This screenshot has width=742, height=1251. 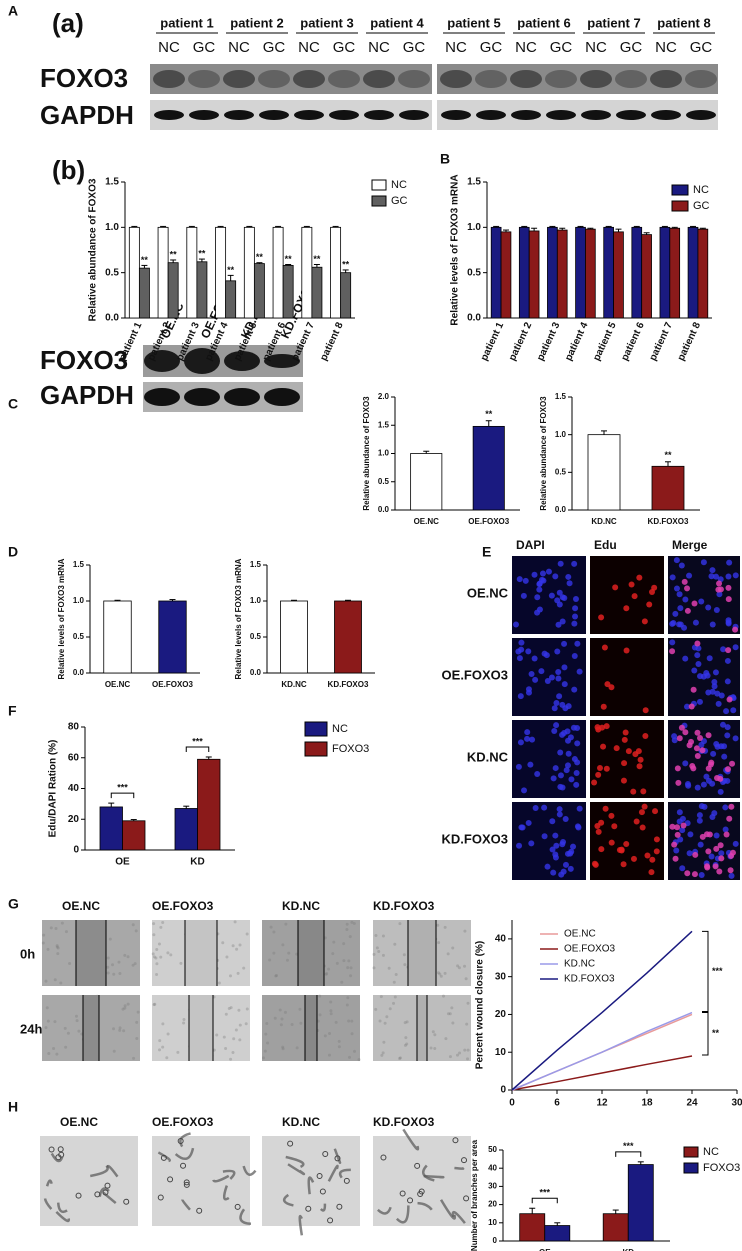 What do you see at coordinates (473, 22) in the screenshot?
I see `patient-label: patient 5` at bounding box center [473, 22].